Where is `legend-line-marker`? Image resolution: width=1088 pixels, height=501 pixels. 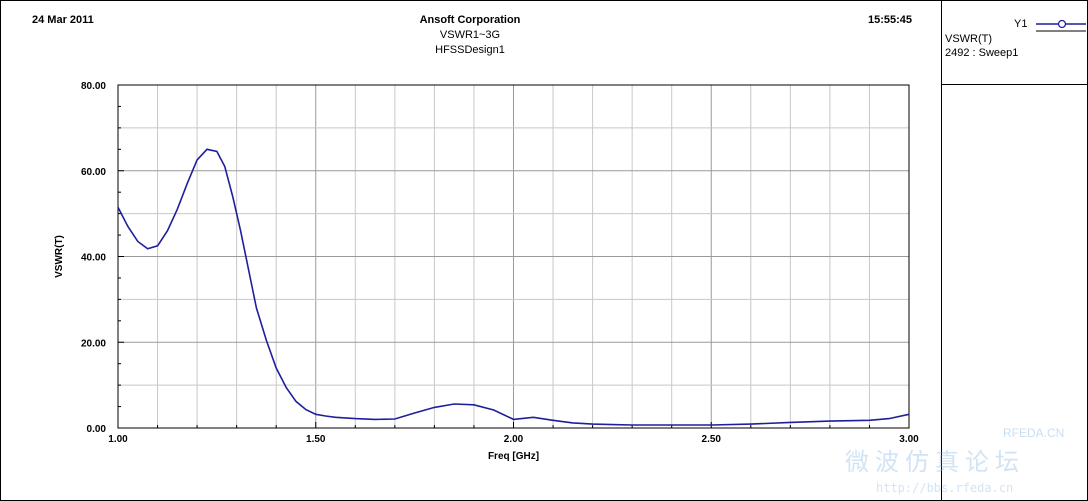 legend-line-marker is located at coordinates (1061, 25).